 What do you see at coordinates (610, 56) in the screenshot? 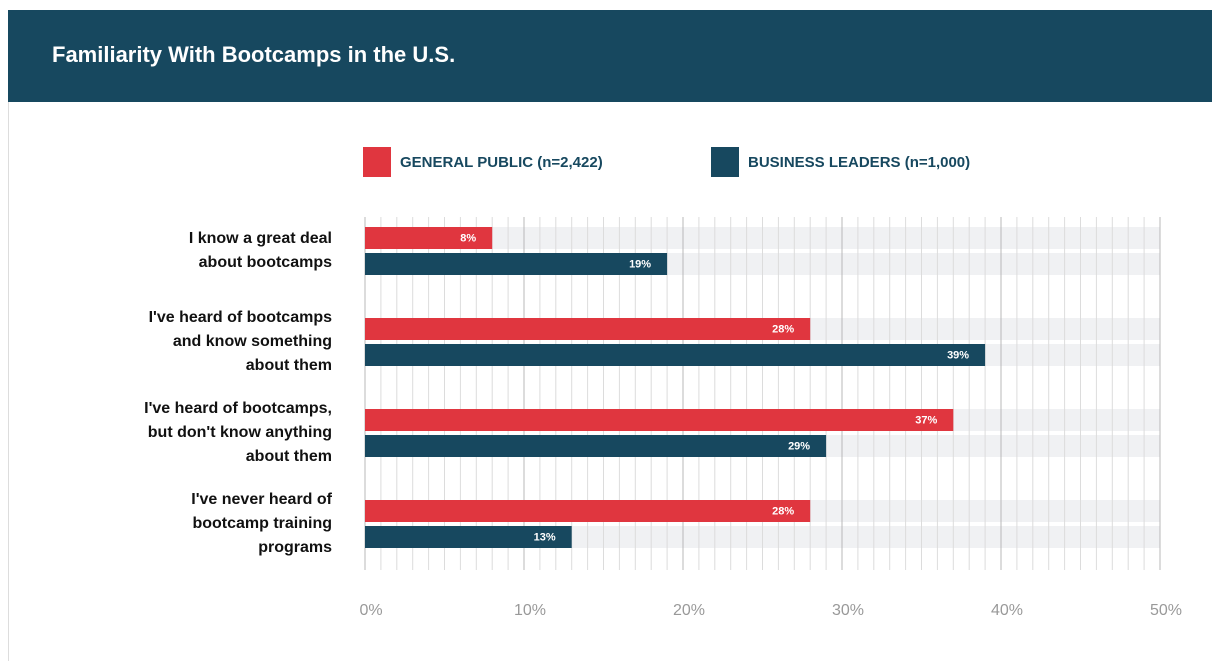
I see `header` at bounding box center [610, 56].